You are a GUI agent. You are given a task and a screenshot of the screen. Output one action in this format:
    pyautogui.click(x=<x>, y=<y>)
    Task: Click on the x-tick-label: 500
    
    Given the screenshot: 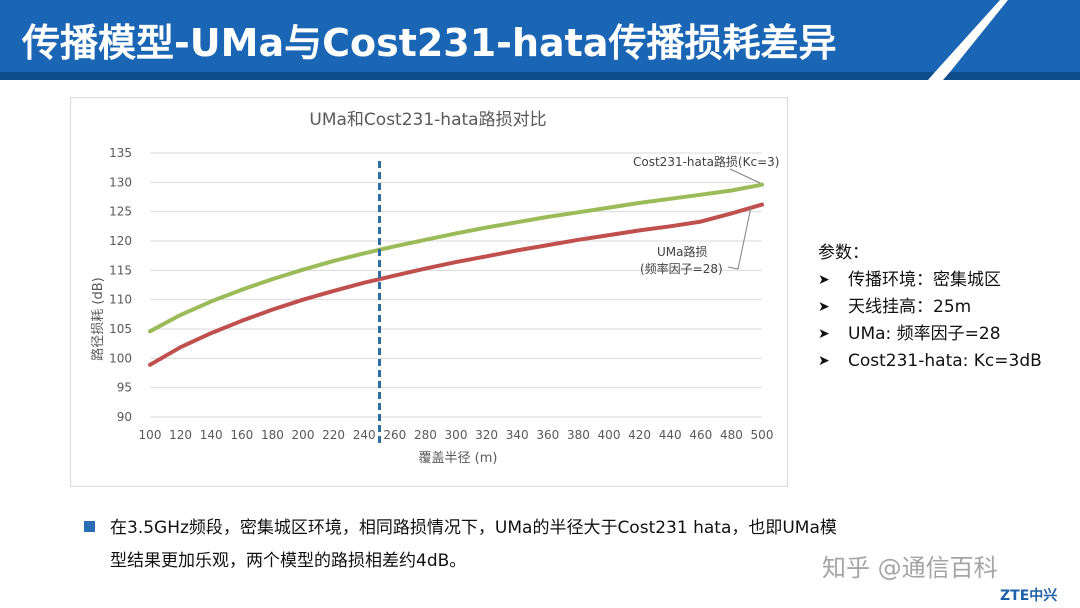 What is the action you would take?
    pyautogui.click(x=762, y=435)
    